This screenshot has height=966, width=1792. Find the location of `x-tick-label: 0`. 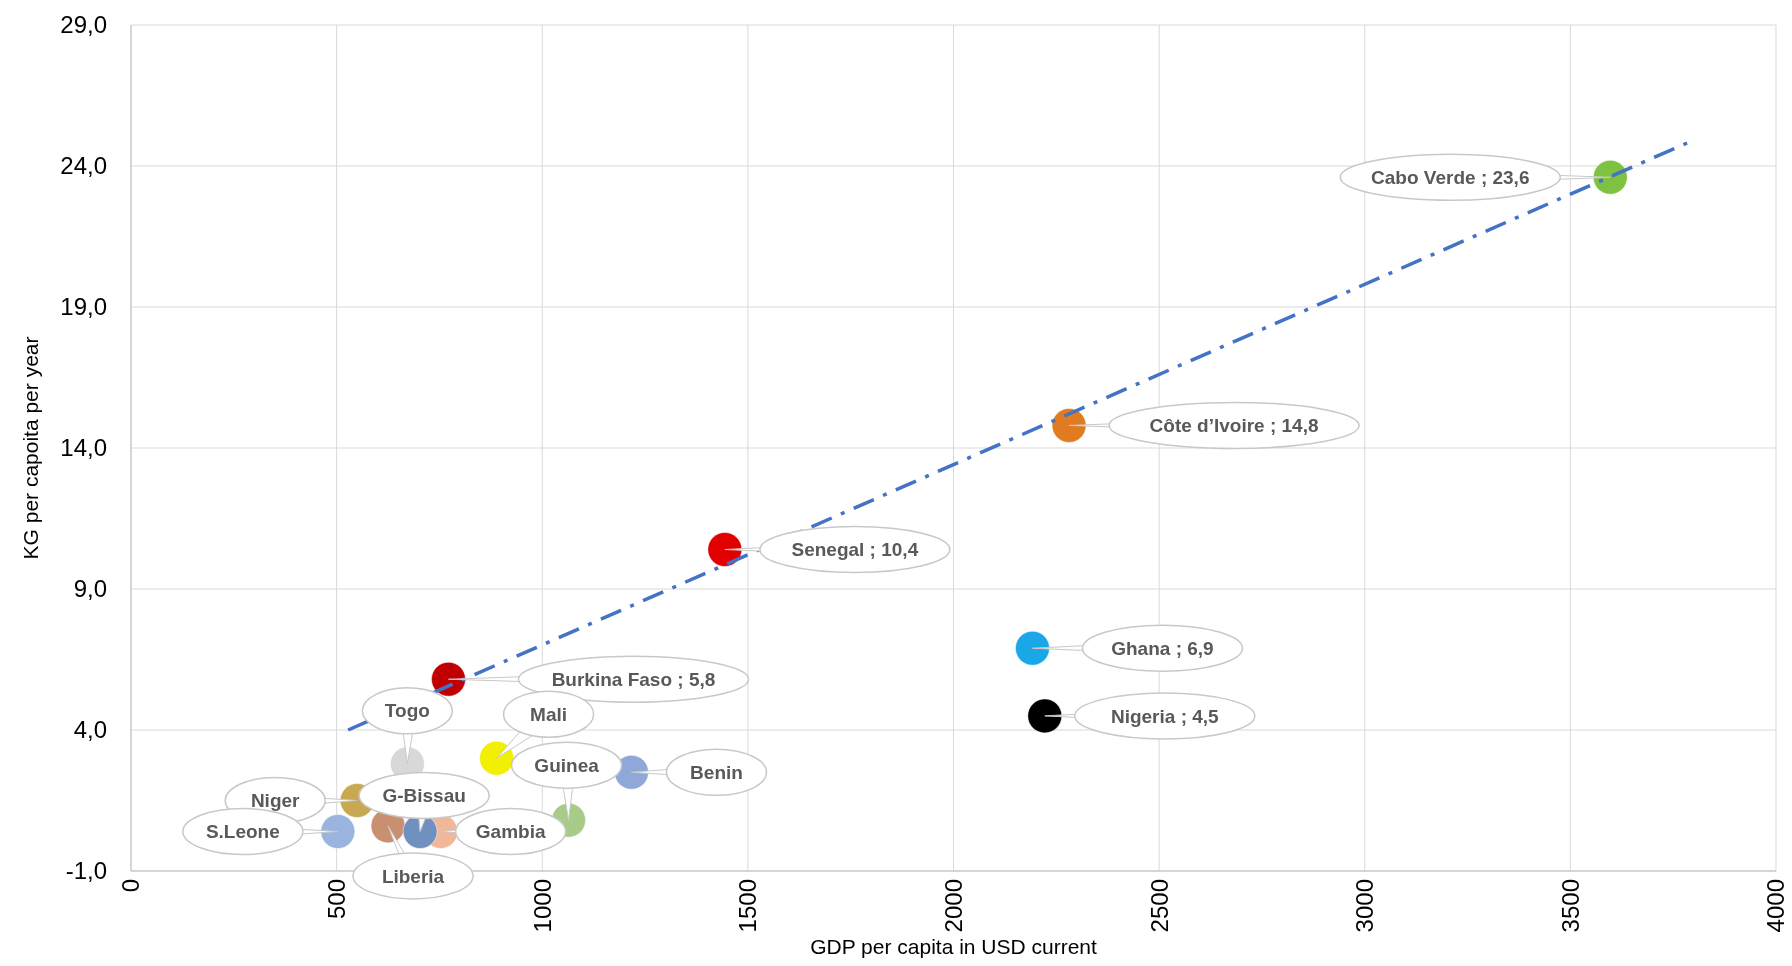

x-tick-label: 0 is located at coordinates (131, 886).